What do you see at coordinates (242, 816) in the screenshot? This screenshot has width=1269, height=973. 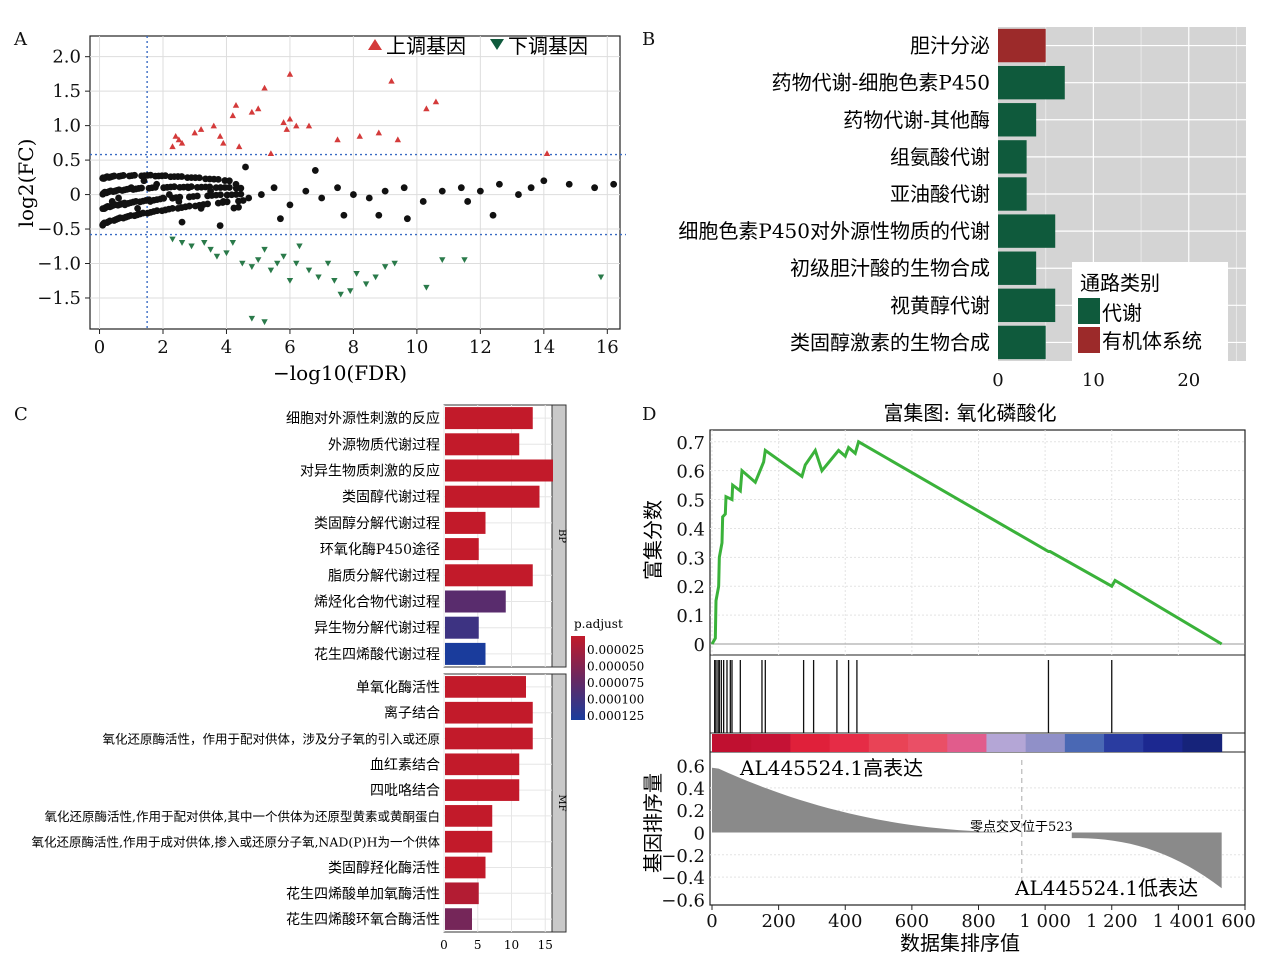 I see `category-label: 氧化还原酶活性,作用于配对供体,其中一个供体为还原型黄素或黄酮蛋白` at bounding box center [242, 816].